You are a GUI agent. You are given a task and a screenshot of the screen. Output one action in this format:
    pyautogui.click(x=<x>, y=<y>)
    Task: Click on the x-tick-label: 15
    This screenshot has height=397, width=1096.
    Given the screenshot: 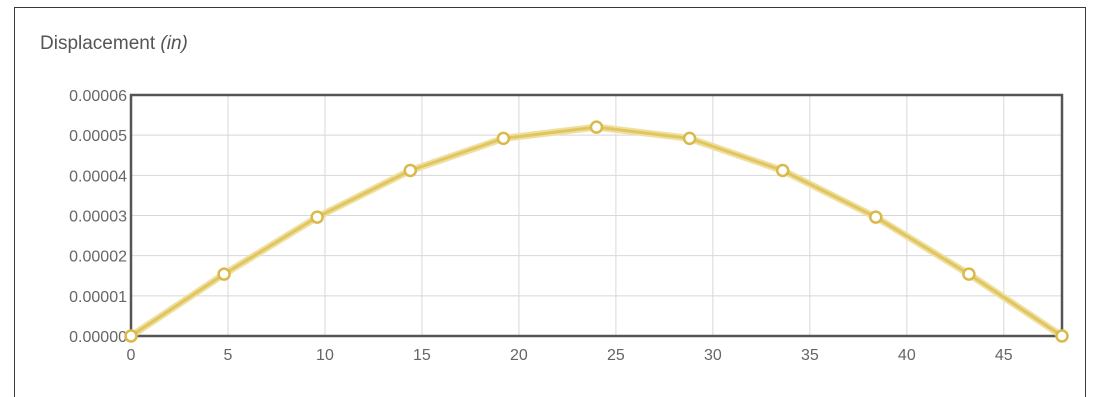 What is the action you would take?
    pyautogui.click(x=422, y=355)
    